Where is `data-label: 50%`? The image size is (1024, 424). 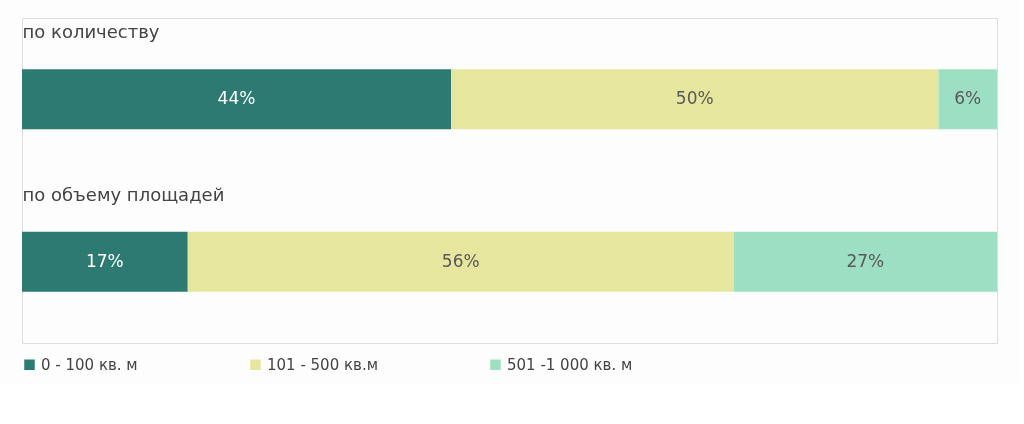
data-label: 50% is located at coordinates (694, 98).